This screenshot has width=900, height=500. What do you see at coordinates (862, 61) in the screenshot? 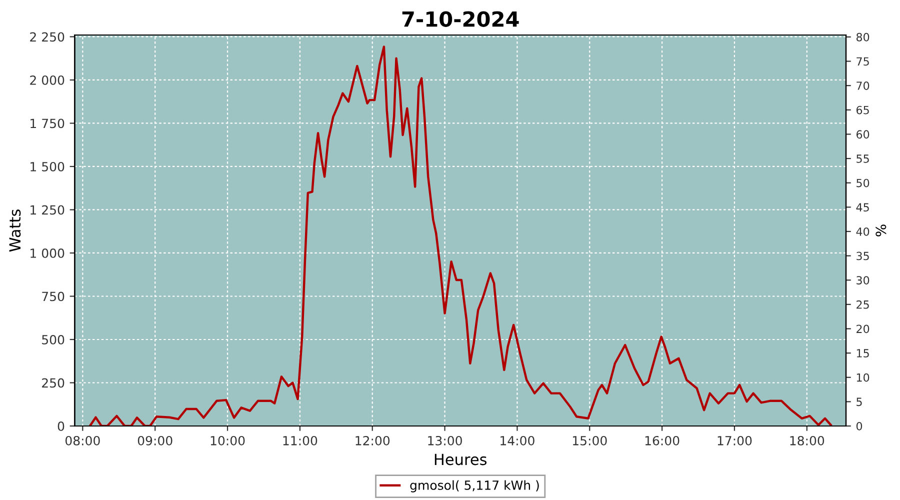
I see `y2-tick-label: 75` at bounding box center [862, 61].